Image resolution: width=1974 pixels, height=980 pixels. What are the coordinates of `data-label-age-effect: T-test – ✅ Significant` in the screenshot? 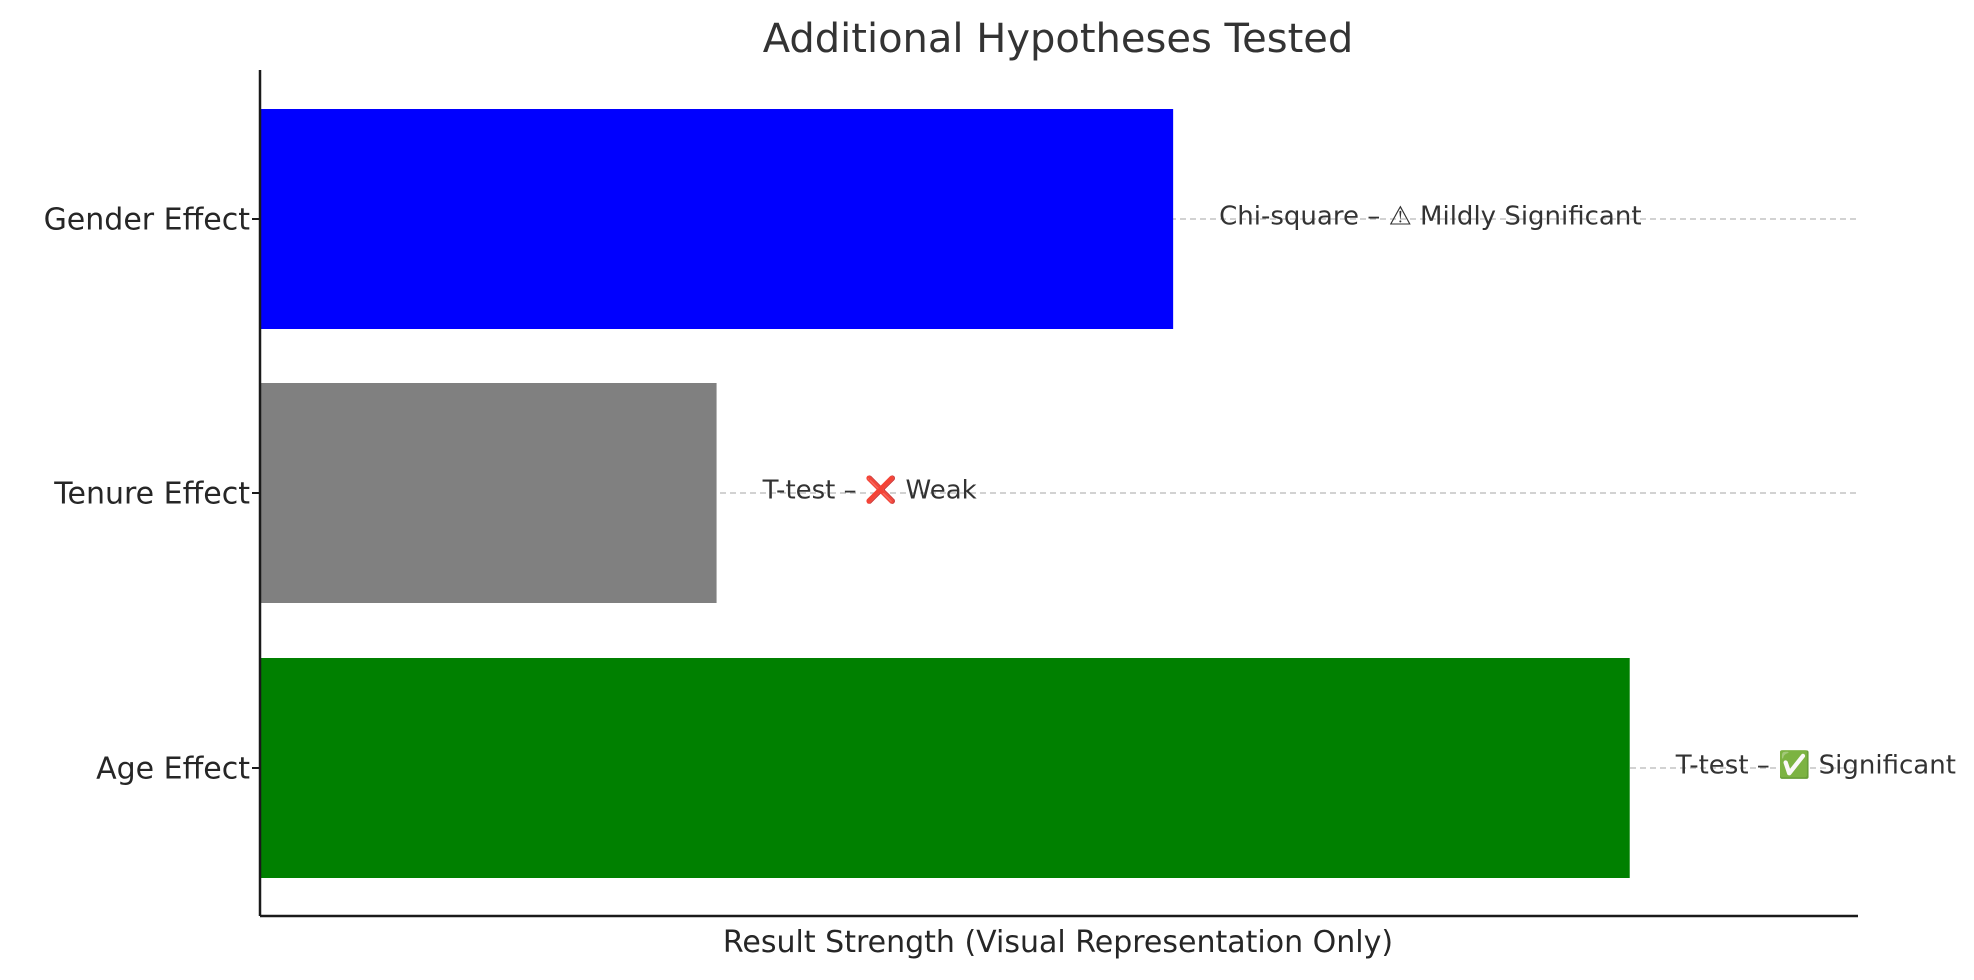 It's located at (1815, 765).